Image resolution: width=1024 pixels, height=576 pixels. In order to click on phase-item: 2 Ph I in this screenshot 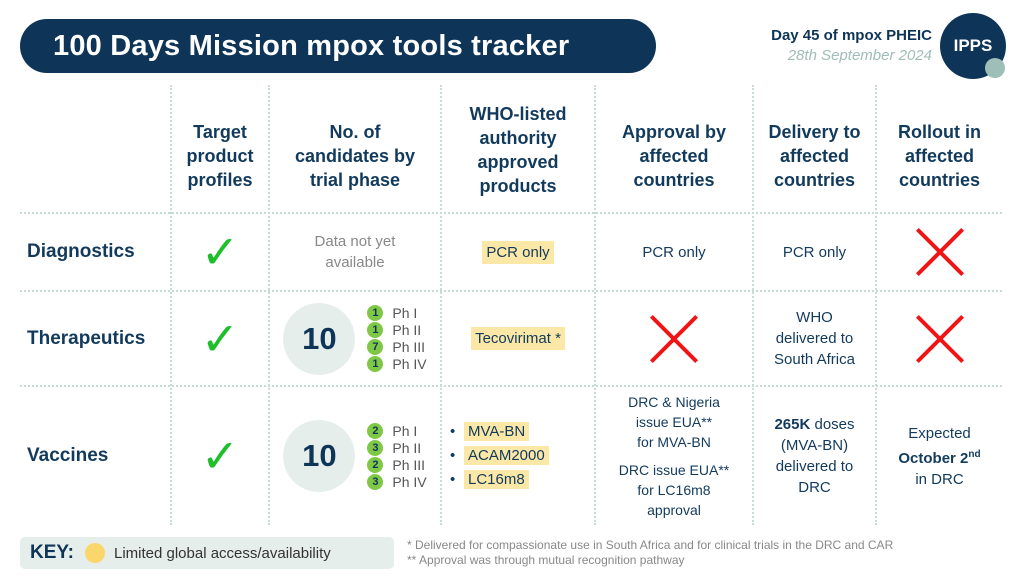, I will do `click(396, 430)`.